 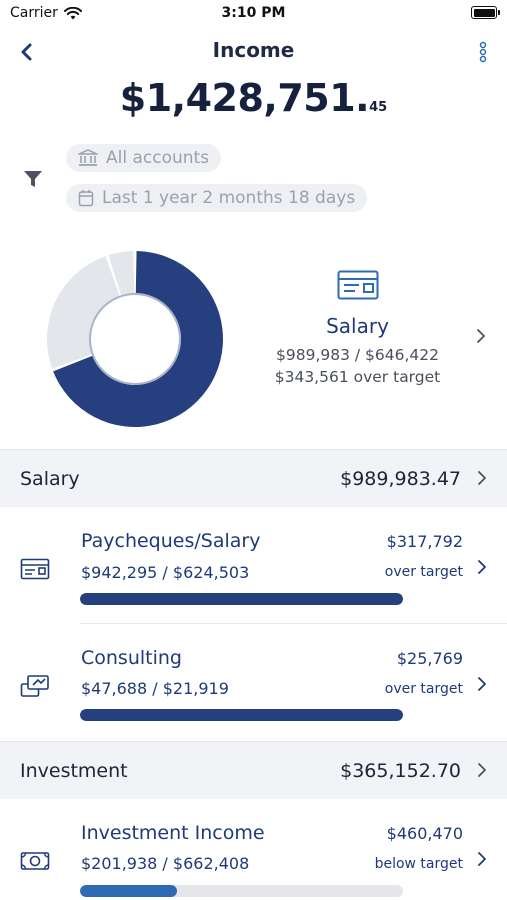 What do you see at coordinates (424, 541) in the screenshot?
I see `item-difference: $317,792` at bounding box center [424, 541].